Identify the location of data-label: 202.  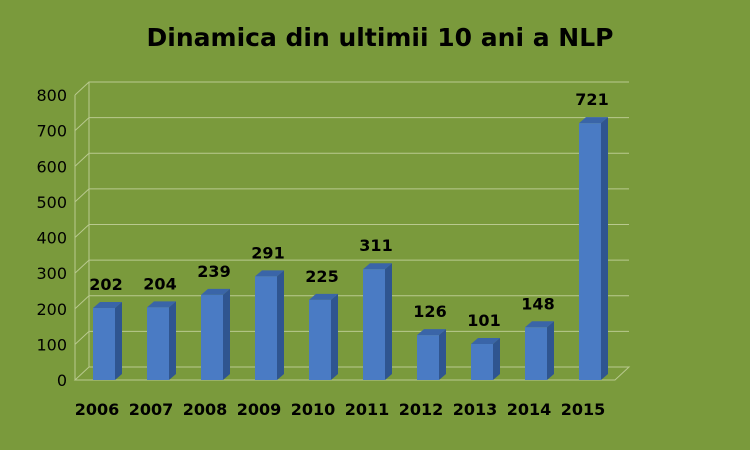
(105, 284).